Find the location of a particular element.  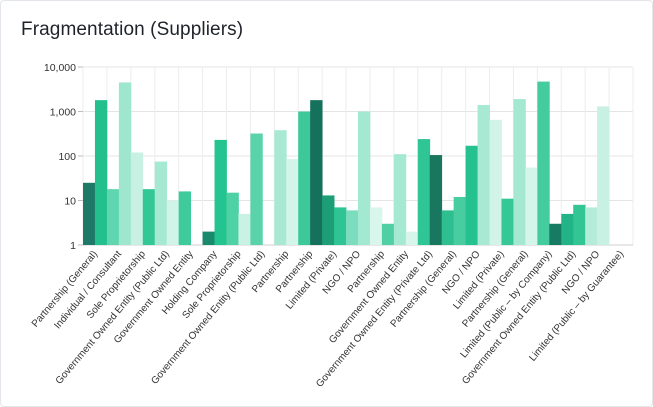

y-tick-label: 1,000 is located at coordinates (63, 113).